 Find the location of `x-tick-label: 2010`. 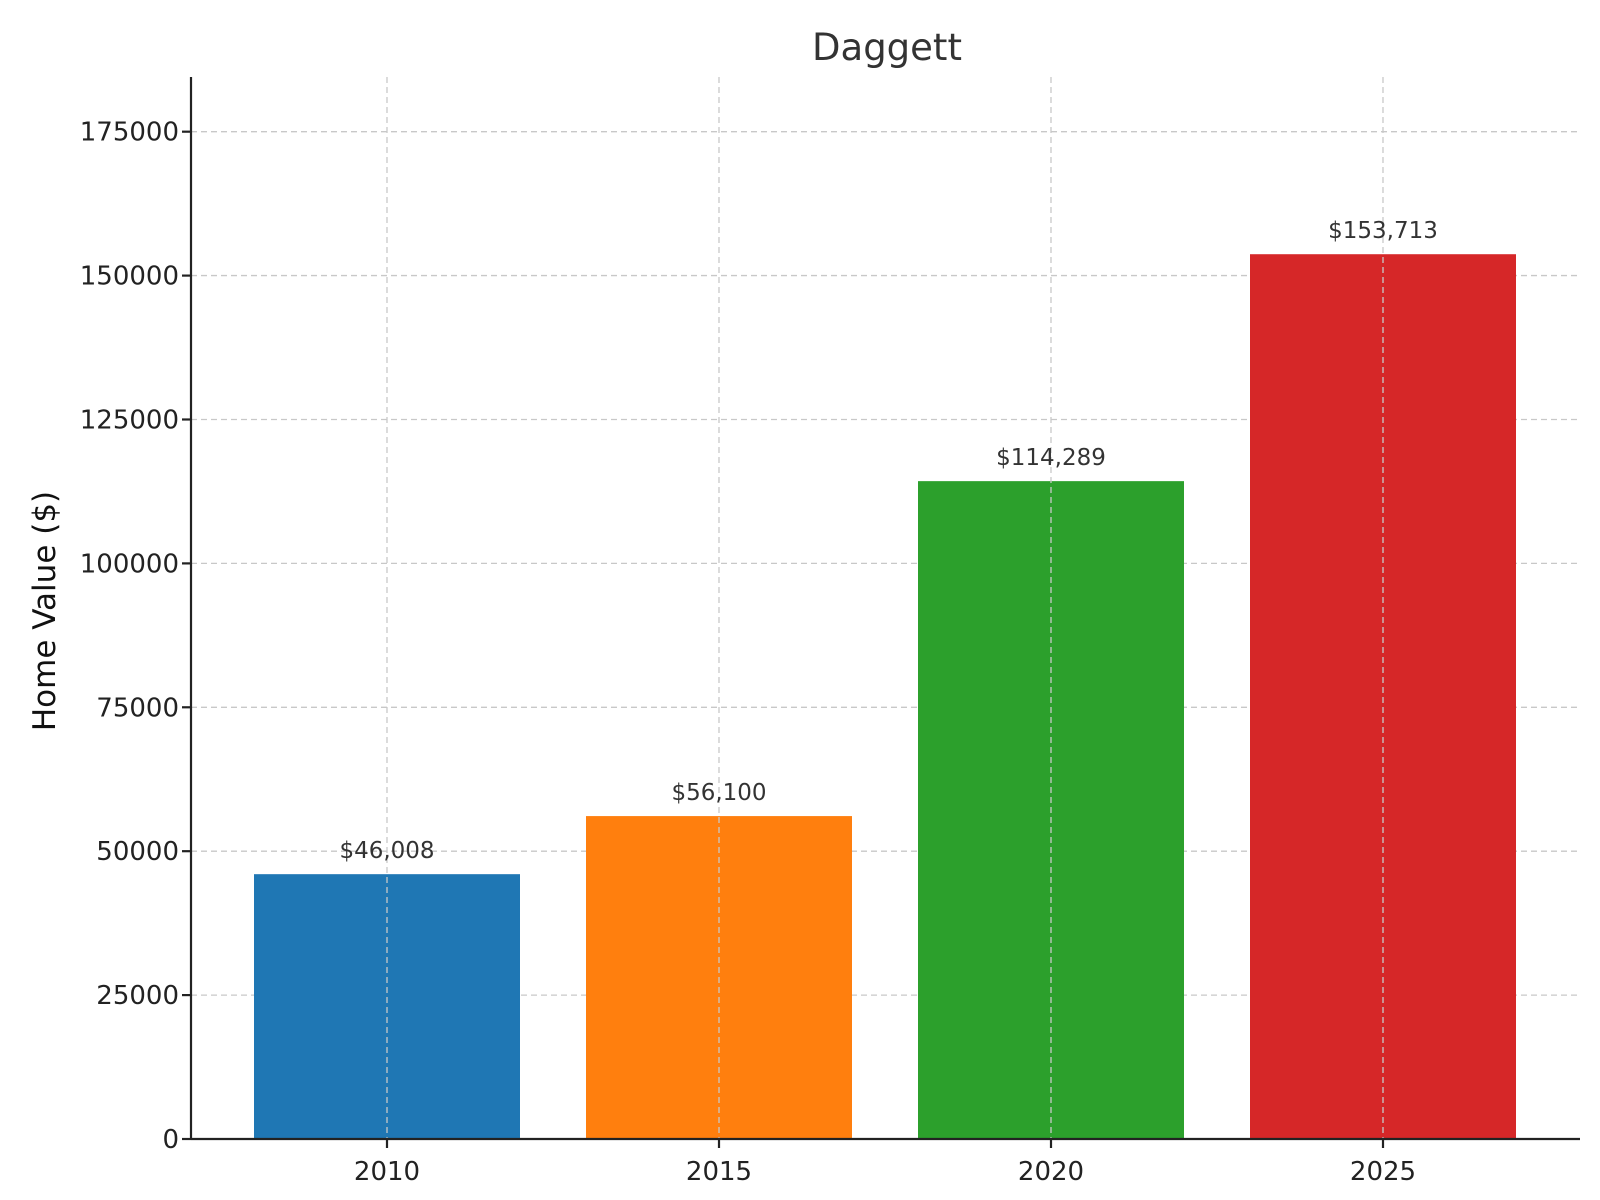

x-tick-label: 2010 is located at coordinates (387, 1172).